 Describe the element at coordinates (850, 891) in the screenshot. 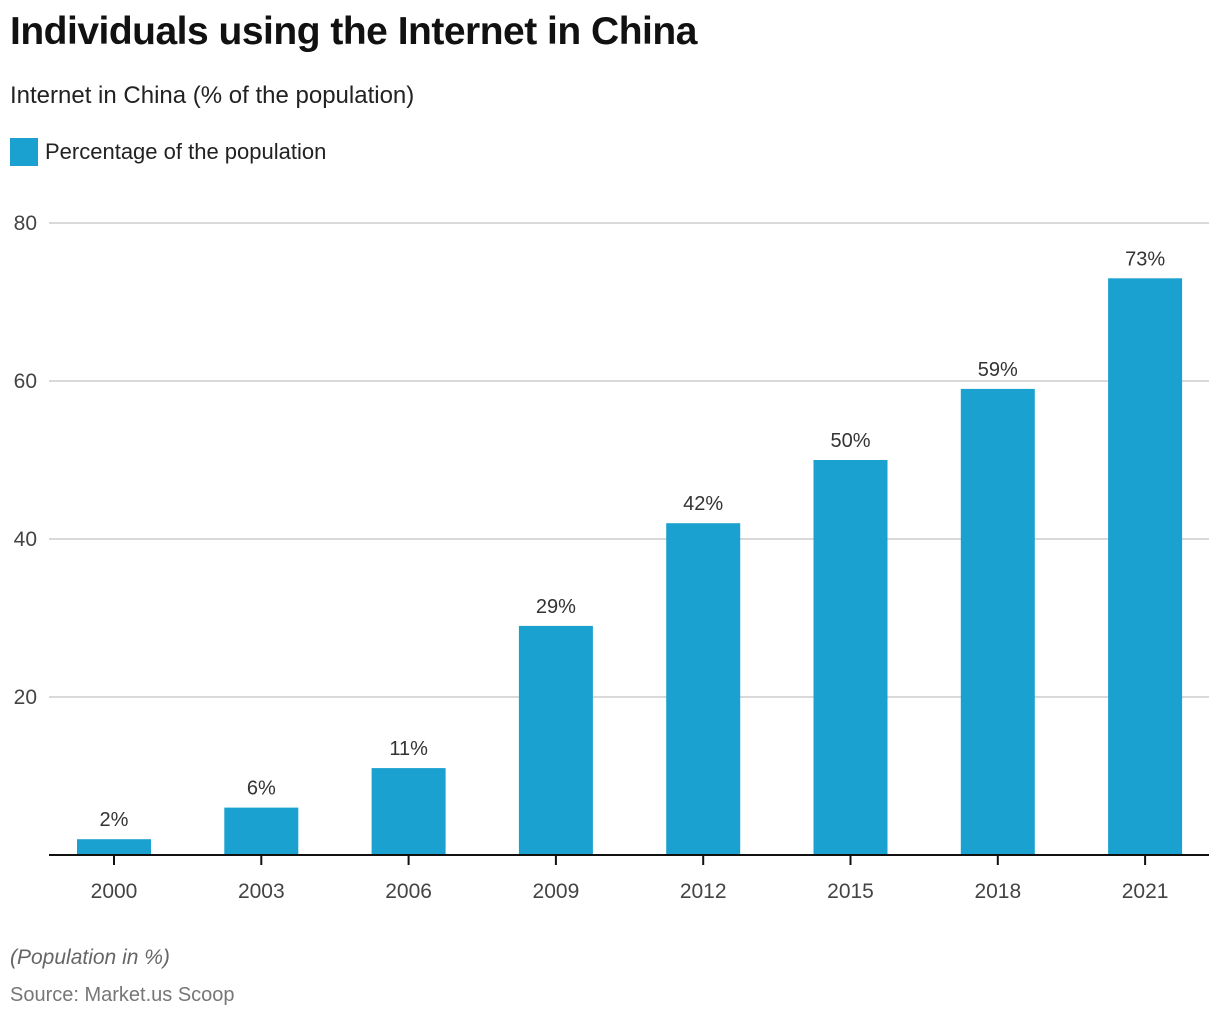

I see `x-tick-label: 2015` at that location.